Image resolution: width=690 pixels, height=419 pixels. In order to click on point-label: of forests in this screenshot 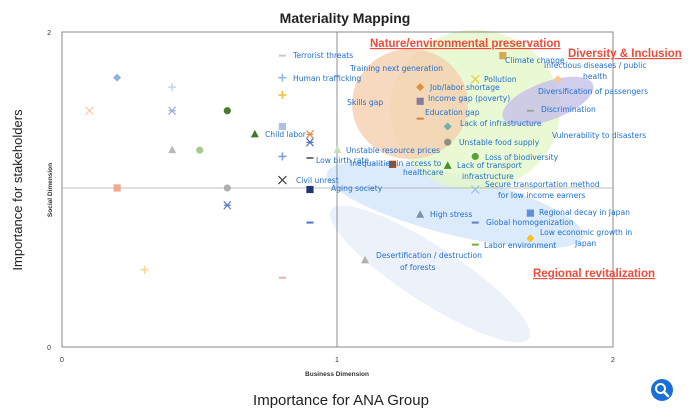, I will do `click(418, 267)`.